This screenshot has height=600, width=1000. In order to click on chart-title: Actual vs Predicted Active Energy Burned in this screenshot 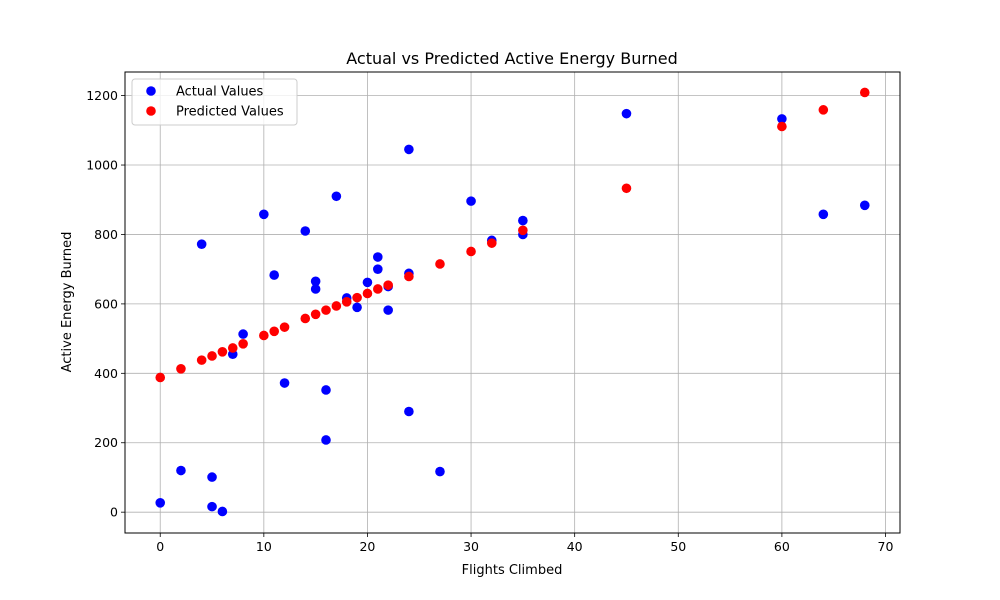, I will do `click(512, 58)`.